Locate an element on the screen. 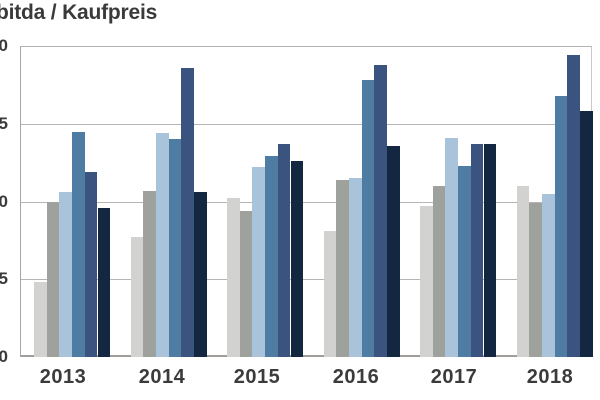 Image resolution: width=600 pixels, height=400 pixels. bar-2015-series-navy is located at coordinates (297, 259).